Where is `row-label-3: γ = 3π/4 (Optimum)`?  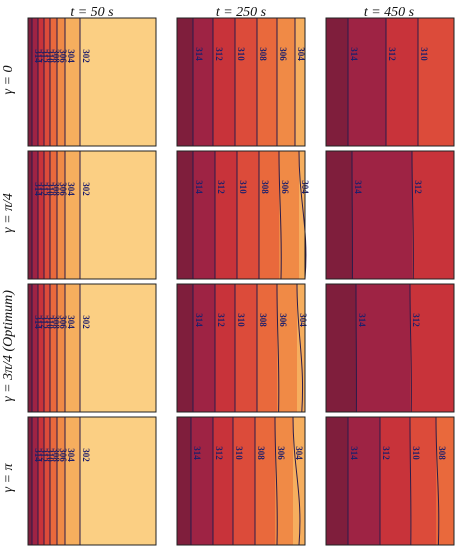
row-label-3: γ = 3π/4 (Optimum) is located at coordinates (8, 346).